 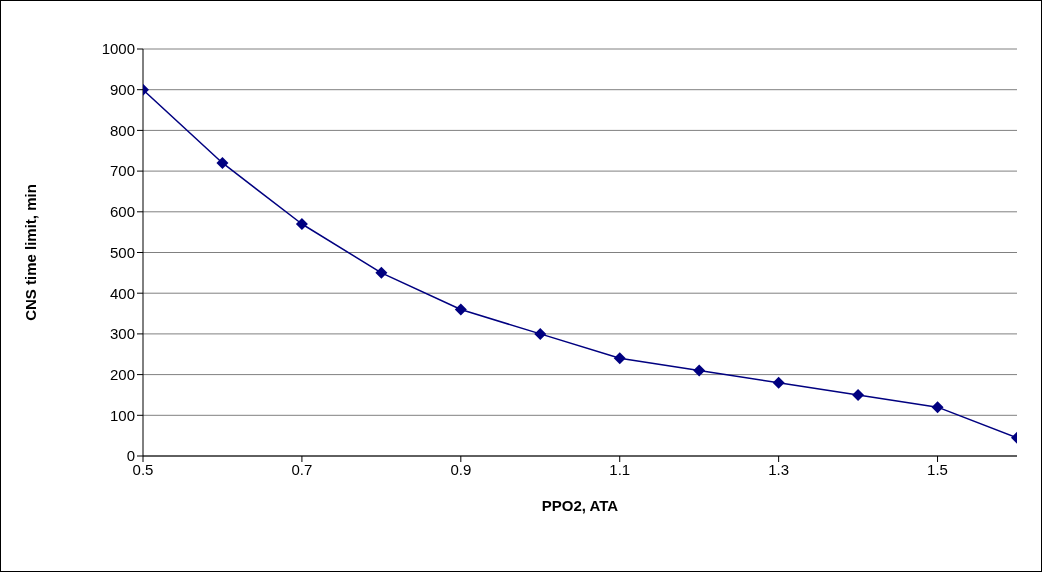 What do you see at coordinates (937, 469) in the screenshot?
I see `x-tick-label: 1.5` at bounding box center [937, 469].